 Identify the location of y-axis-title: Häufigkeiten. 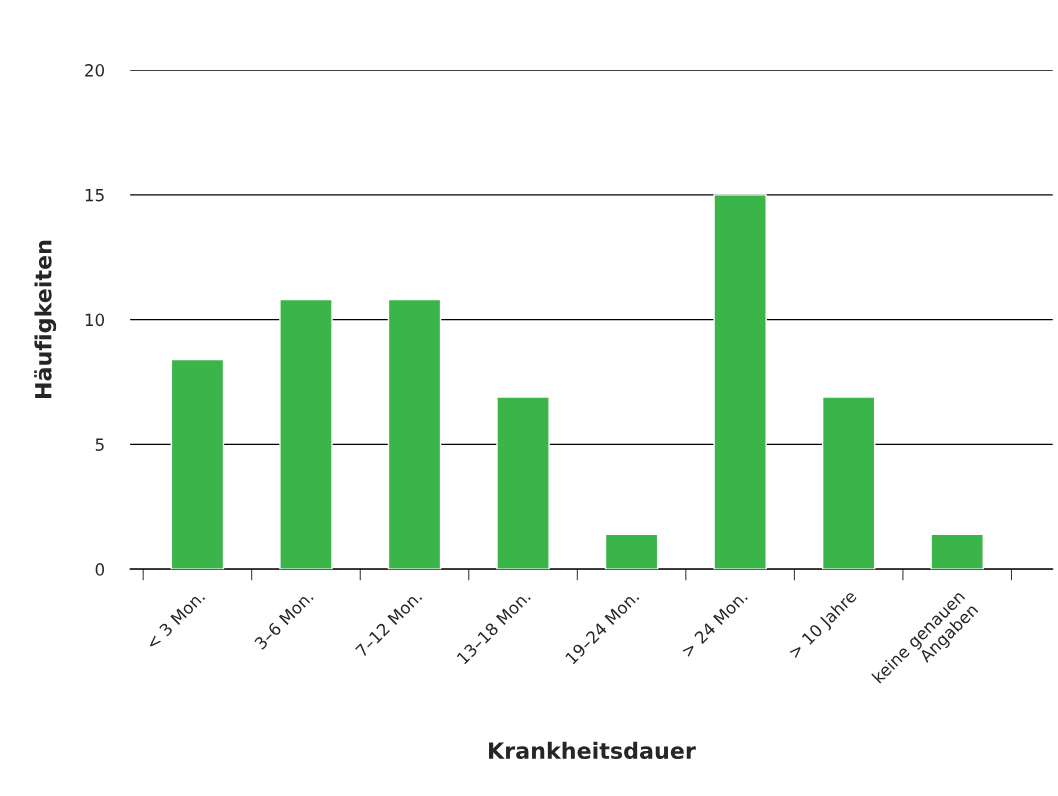
(45, 319).